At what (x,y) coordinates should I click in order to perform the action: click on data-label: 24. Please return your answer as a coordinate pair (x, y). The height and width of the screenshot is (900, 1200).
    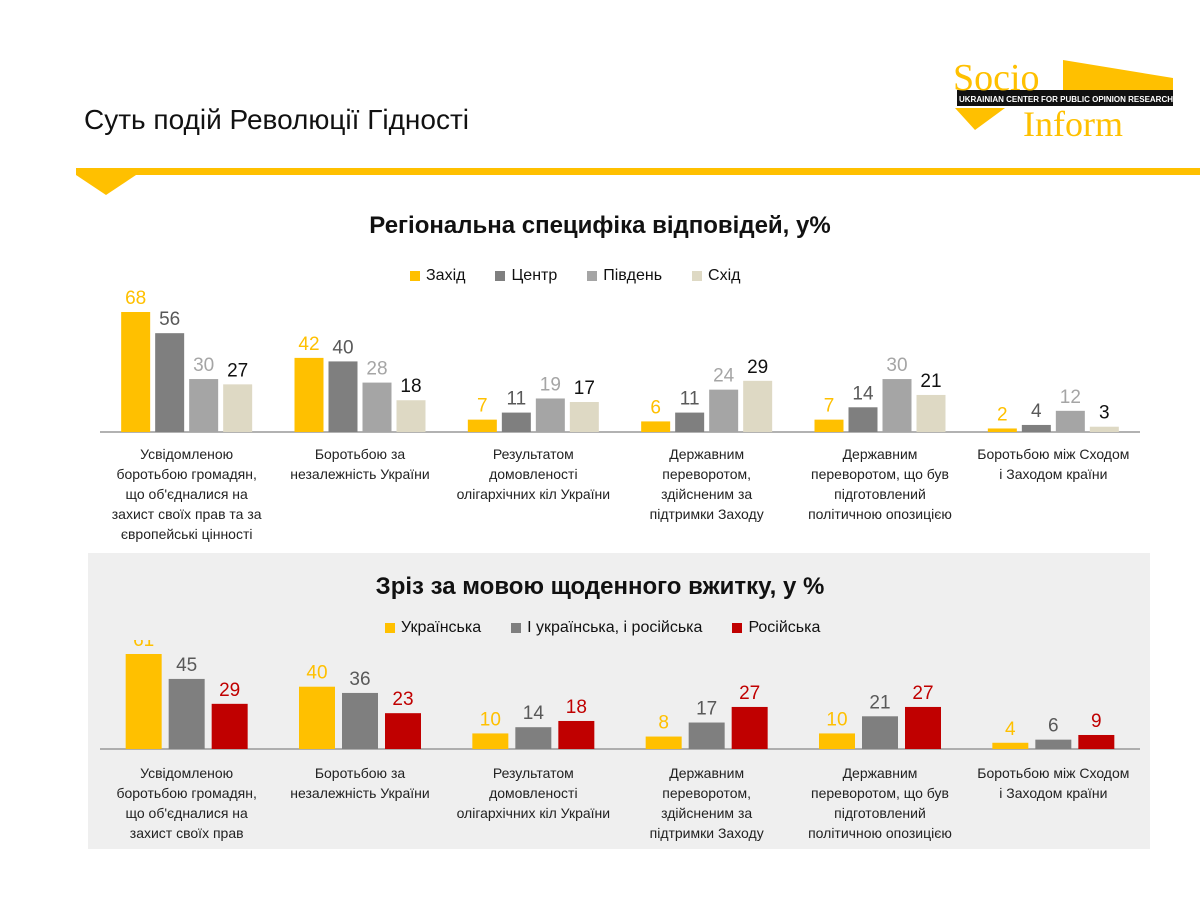
    Looking at the image, I should click on (724, 376).